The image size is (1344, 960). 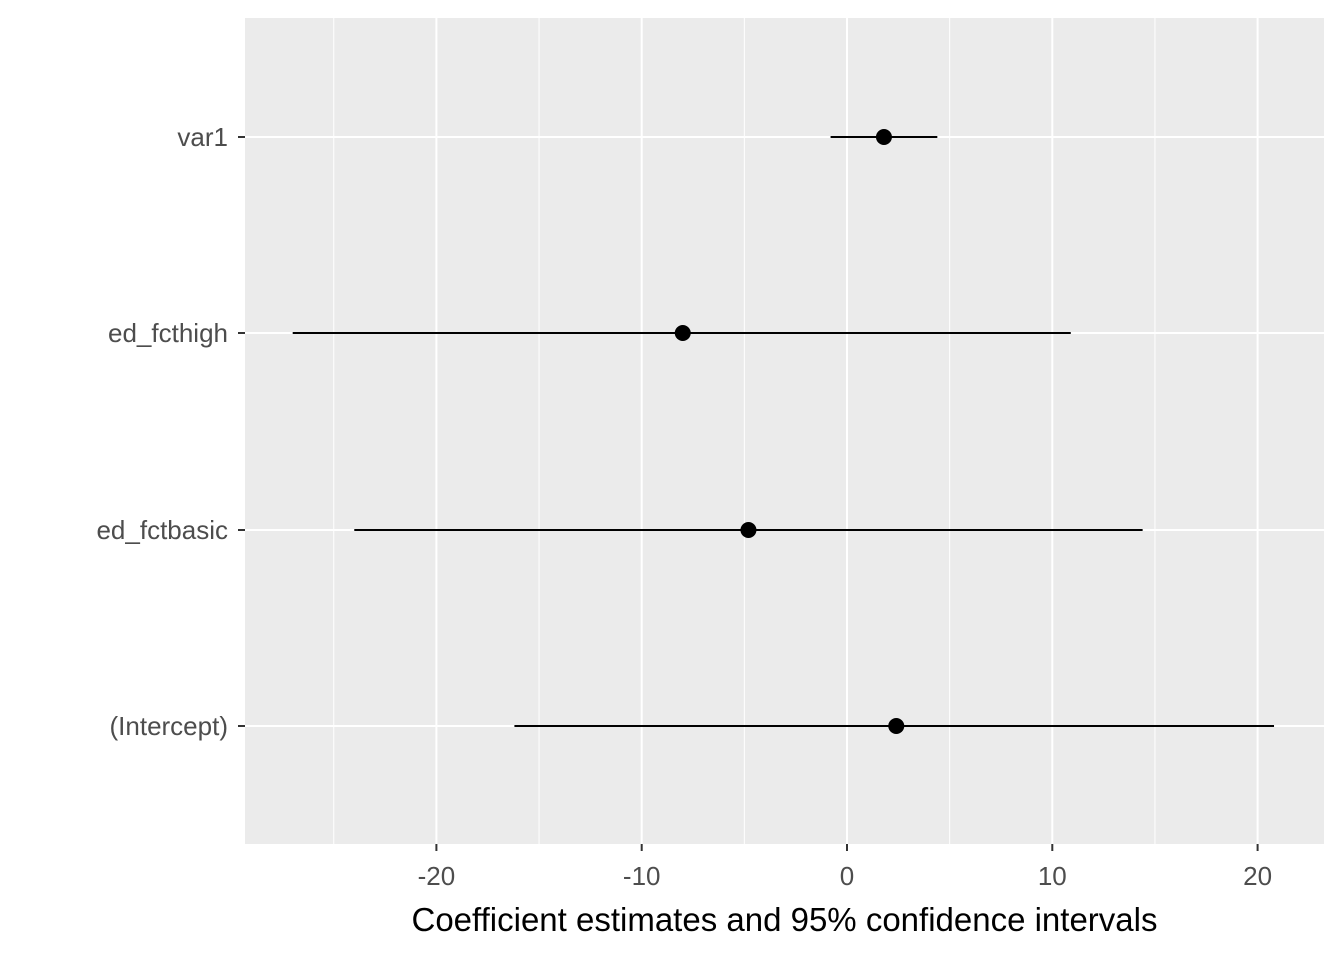 What do you see at coordinates (1257, 876) in the screenshot?
I see `x-tick-label: 20` at bounding box center [1257, 876].